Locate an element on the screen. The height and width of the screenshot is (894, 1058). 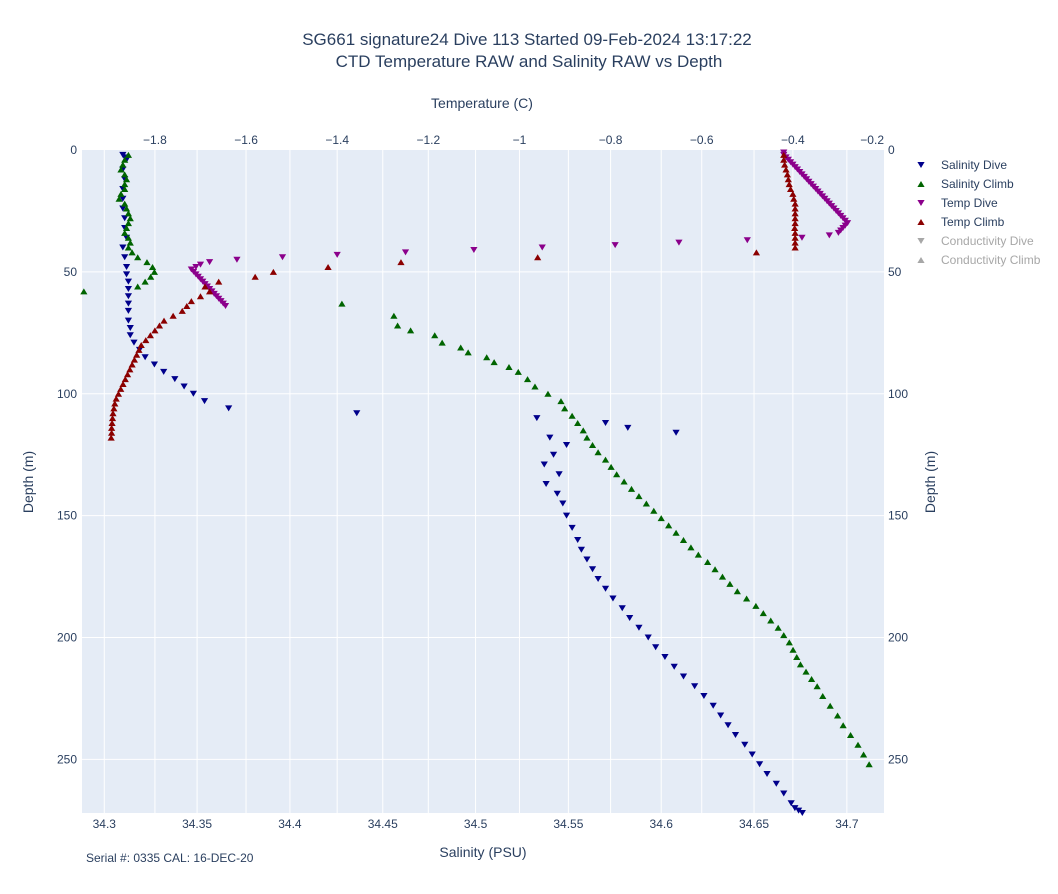
bottom-axis-title: Salinity (PSU) is located at coordinates (482, 852).